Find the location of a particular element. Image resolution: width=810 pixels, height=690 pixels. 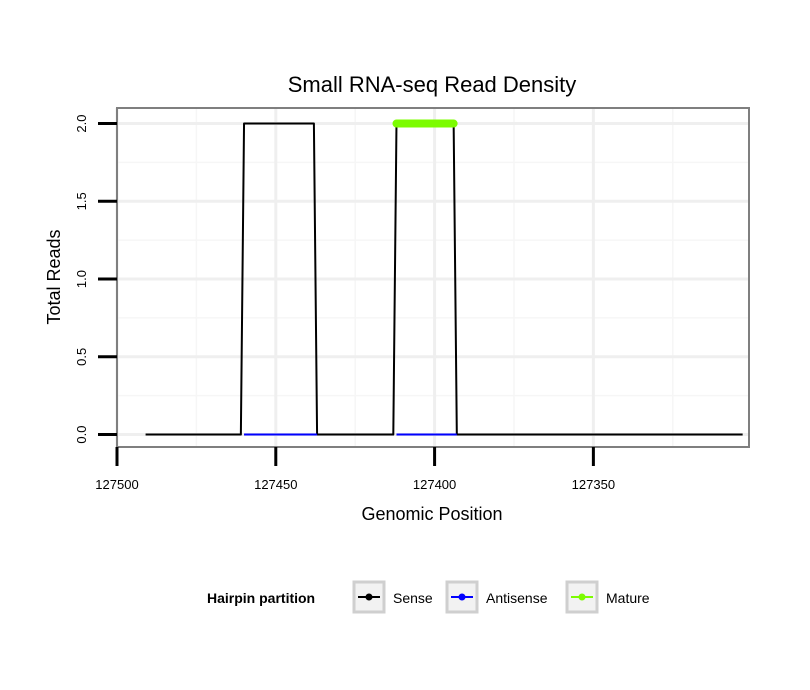

x-tick-label: 127350 is located at coordinates (593, 484).